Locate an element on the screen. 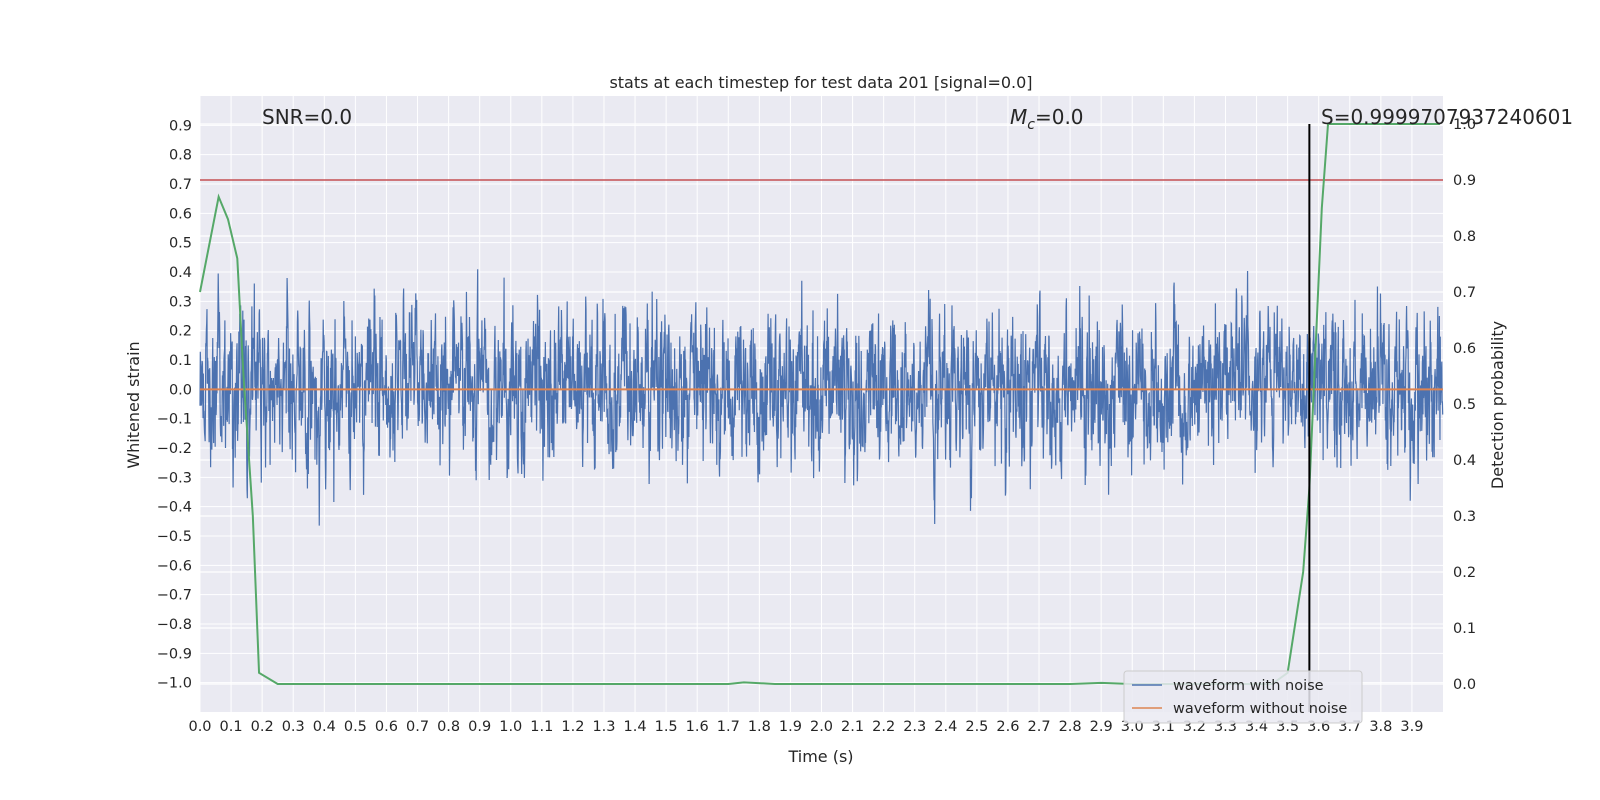 The image size is (1600, 800). y2-tick-label: 0.9 is located at coordinates (1464, 181).